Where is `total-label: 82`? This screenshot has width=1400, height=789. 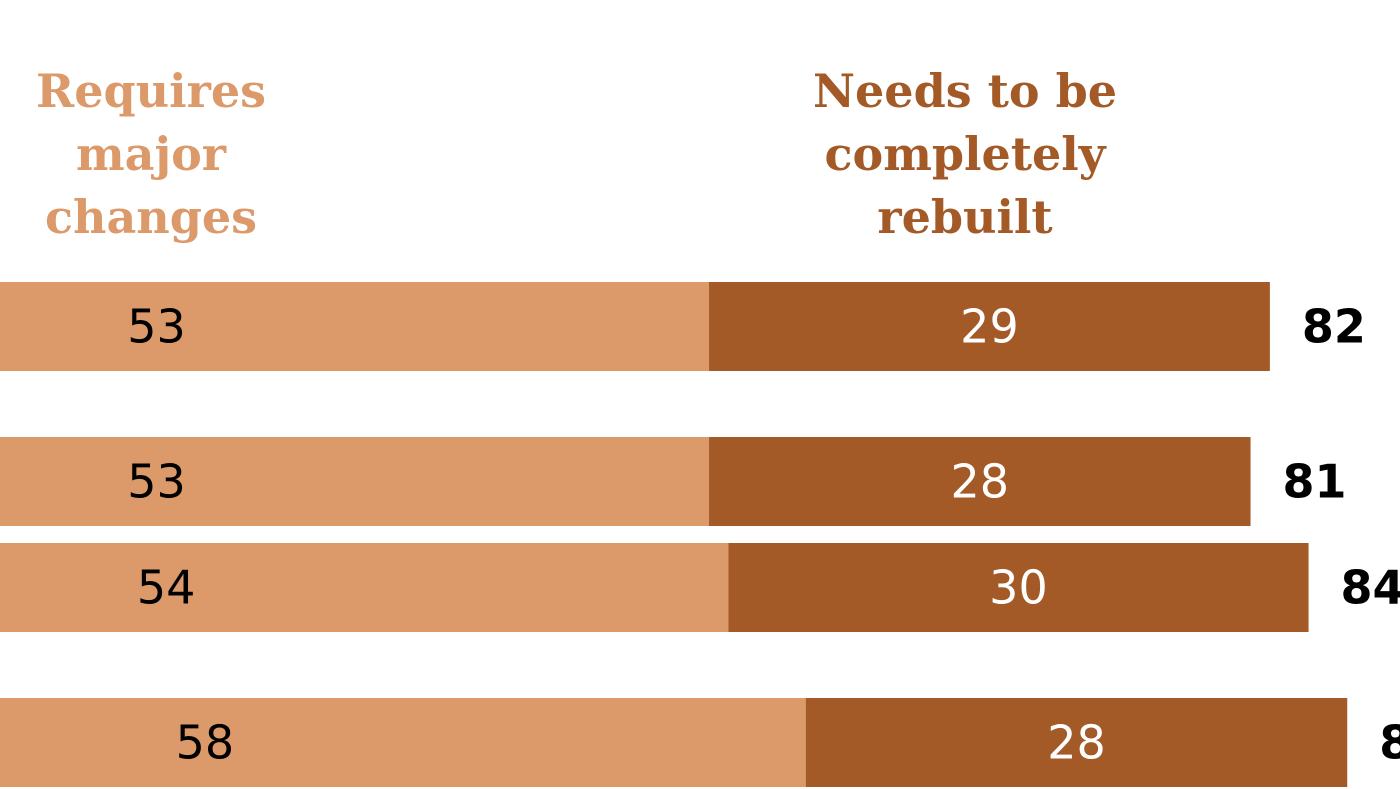
total-label: 82 is located at coordinates (1334, 327).